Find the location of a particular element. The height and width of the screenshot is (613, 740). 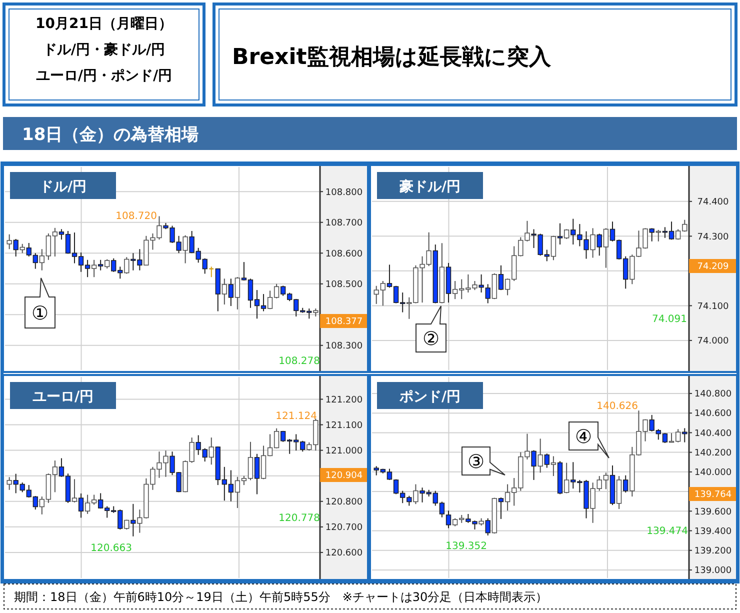

annotation: 139.352 is located at coordinates (466, 546).